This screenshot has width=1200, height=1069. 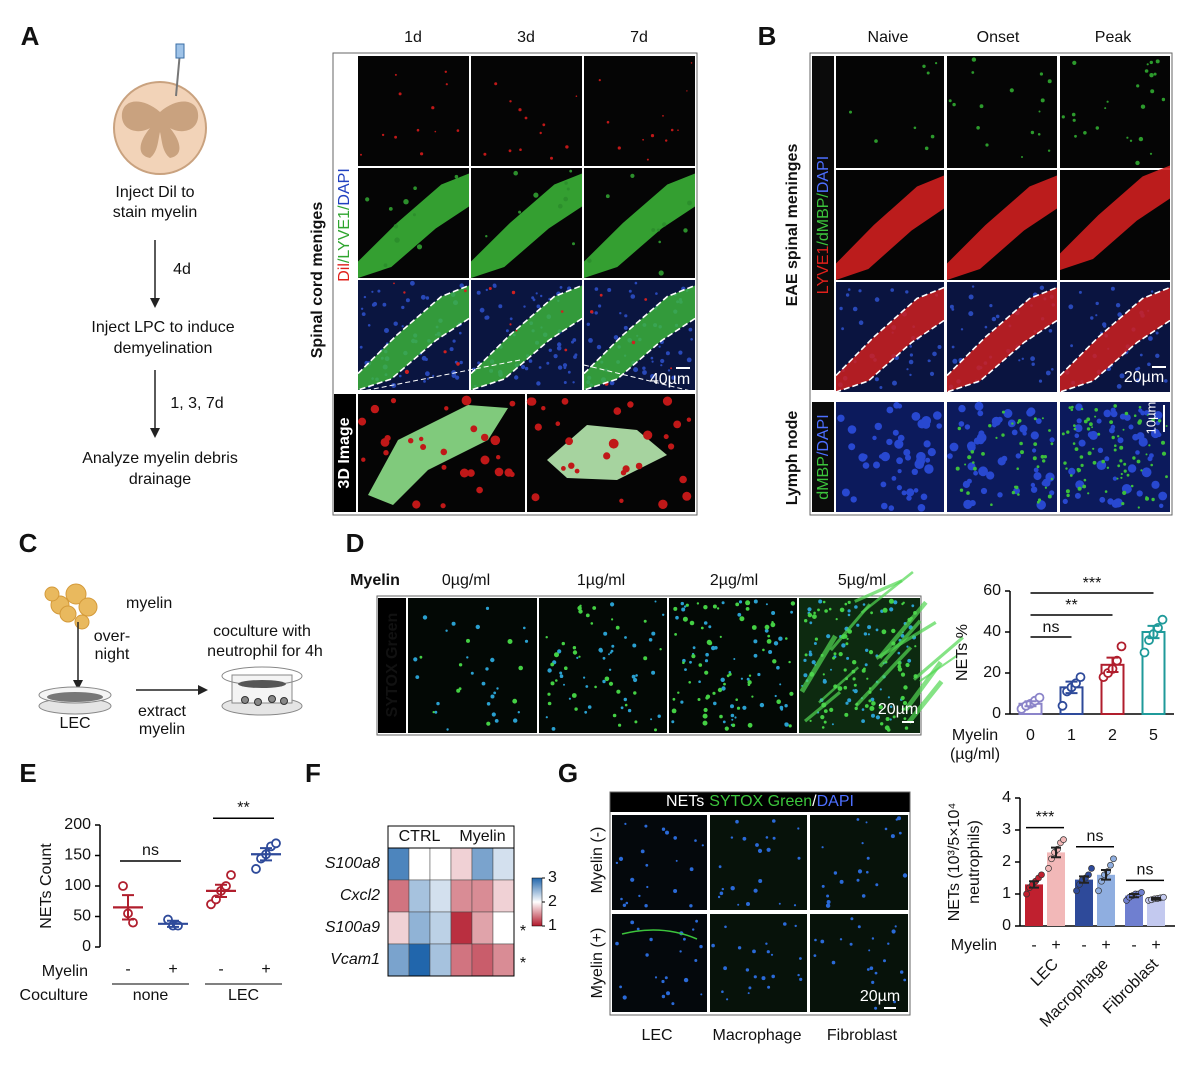 I want to click on schematic-text: over-, so click(x=112, y=636).